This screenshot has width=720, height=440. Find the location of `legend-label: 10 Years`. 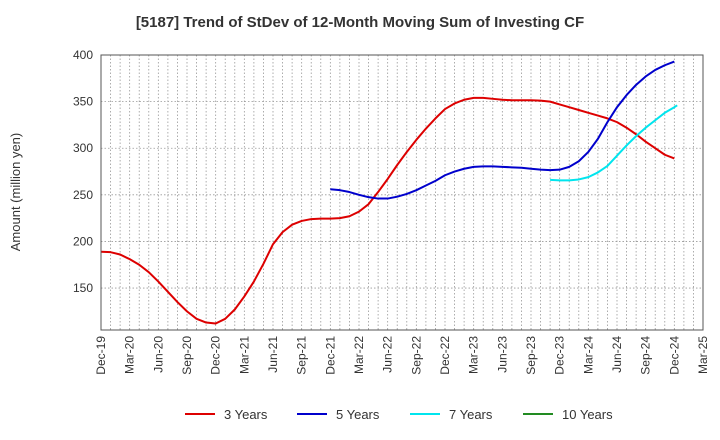

legend-label: 10 Years is located at coordinates (587, 414).